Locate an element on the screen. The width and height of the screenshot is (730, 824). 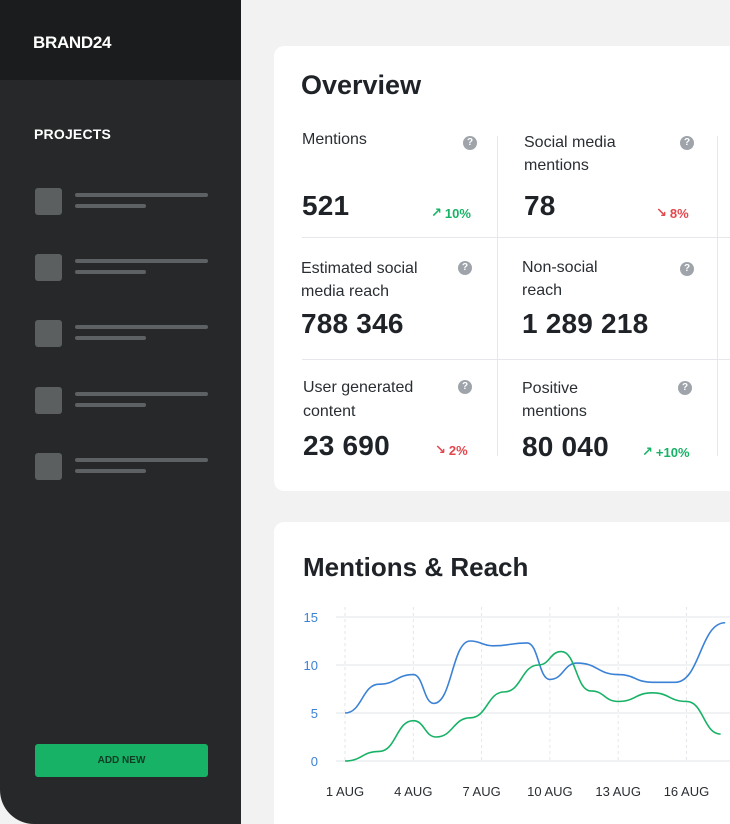
x-tick-label: 7 AUG is located at coordinates (481, 791).